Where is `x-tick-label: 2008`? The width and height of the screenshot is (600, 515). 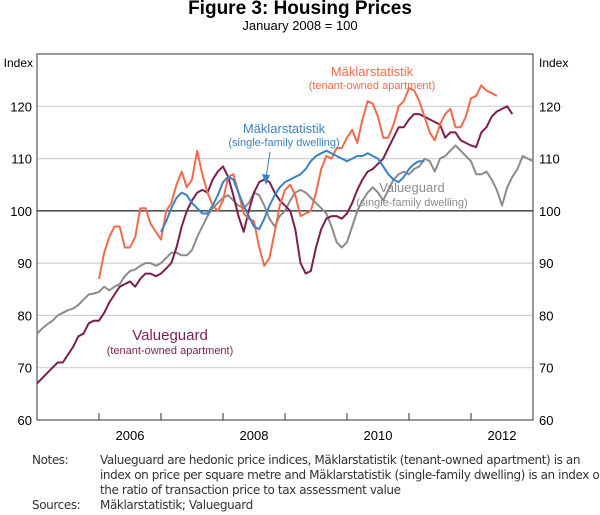
x-tick-label: 2008 is located at coordinates (254, 435).